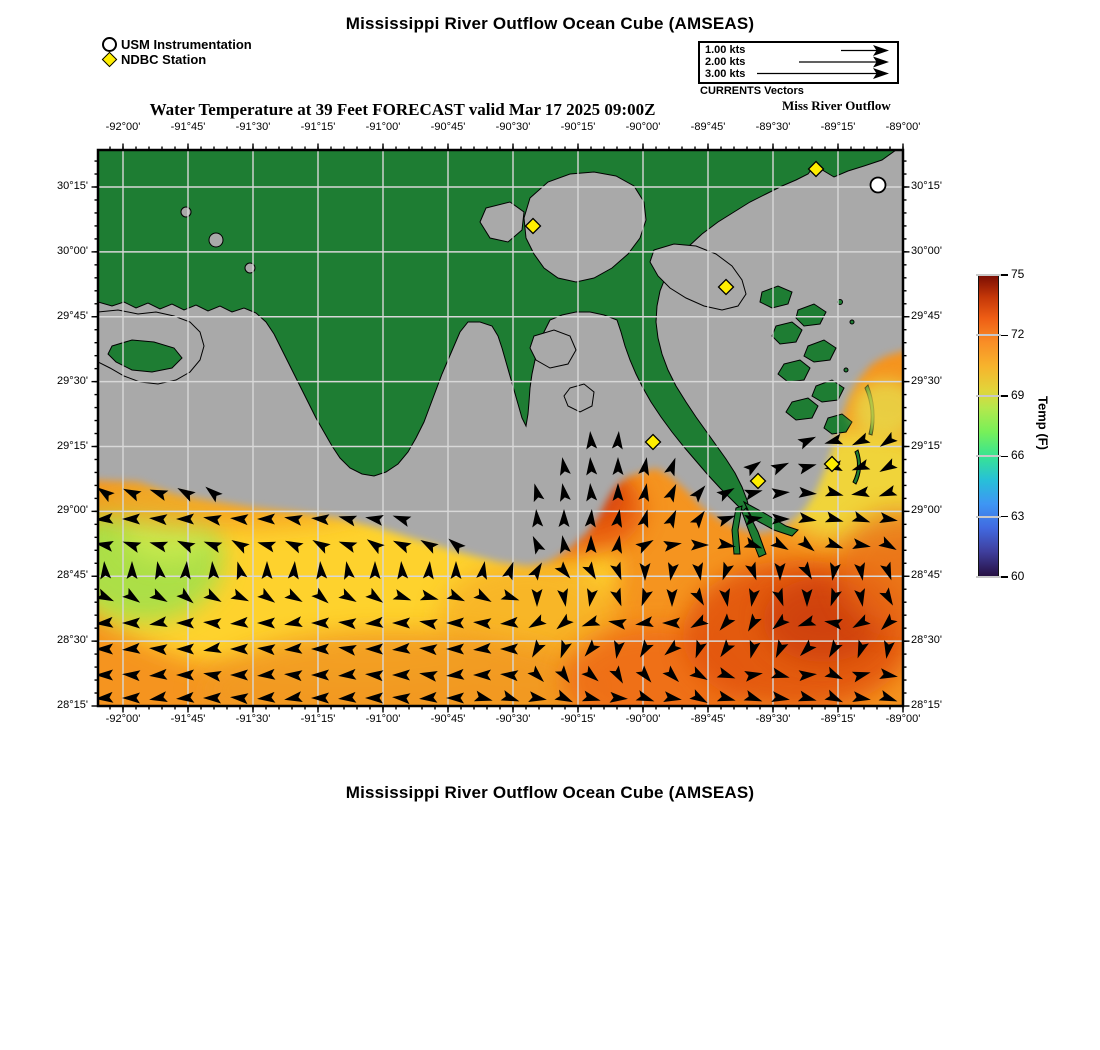 The height and width of the screenshot is (1050, 1100). What do you see at coordinates (877, 408) in the screenshot?
I see `over-mask-temperature-smudge` at bounding box center [877, 408].